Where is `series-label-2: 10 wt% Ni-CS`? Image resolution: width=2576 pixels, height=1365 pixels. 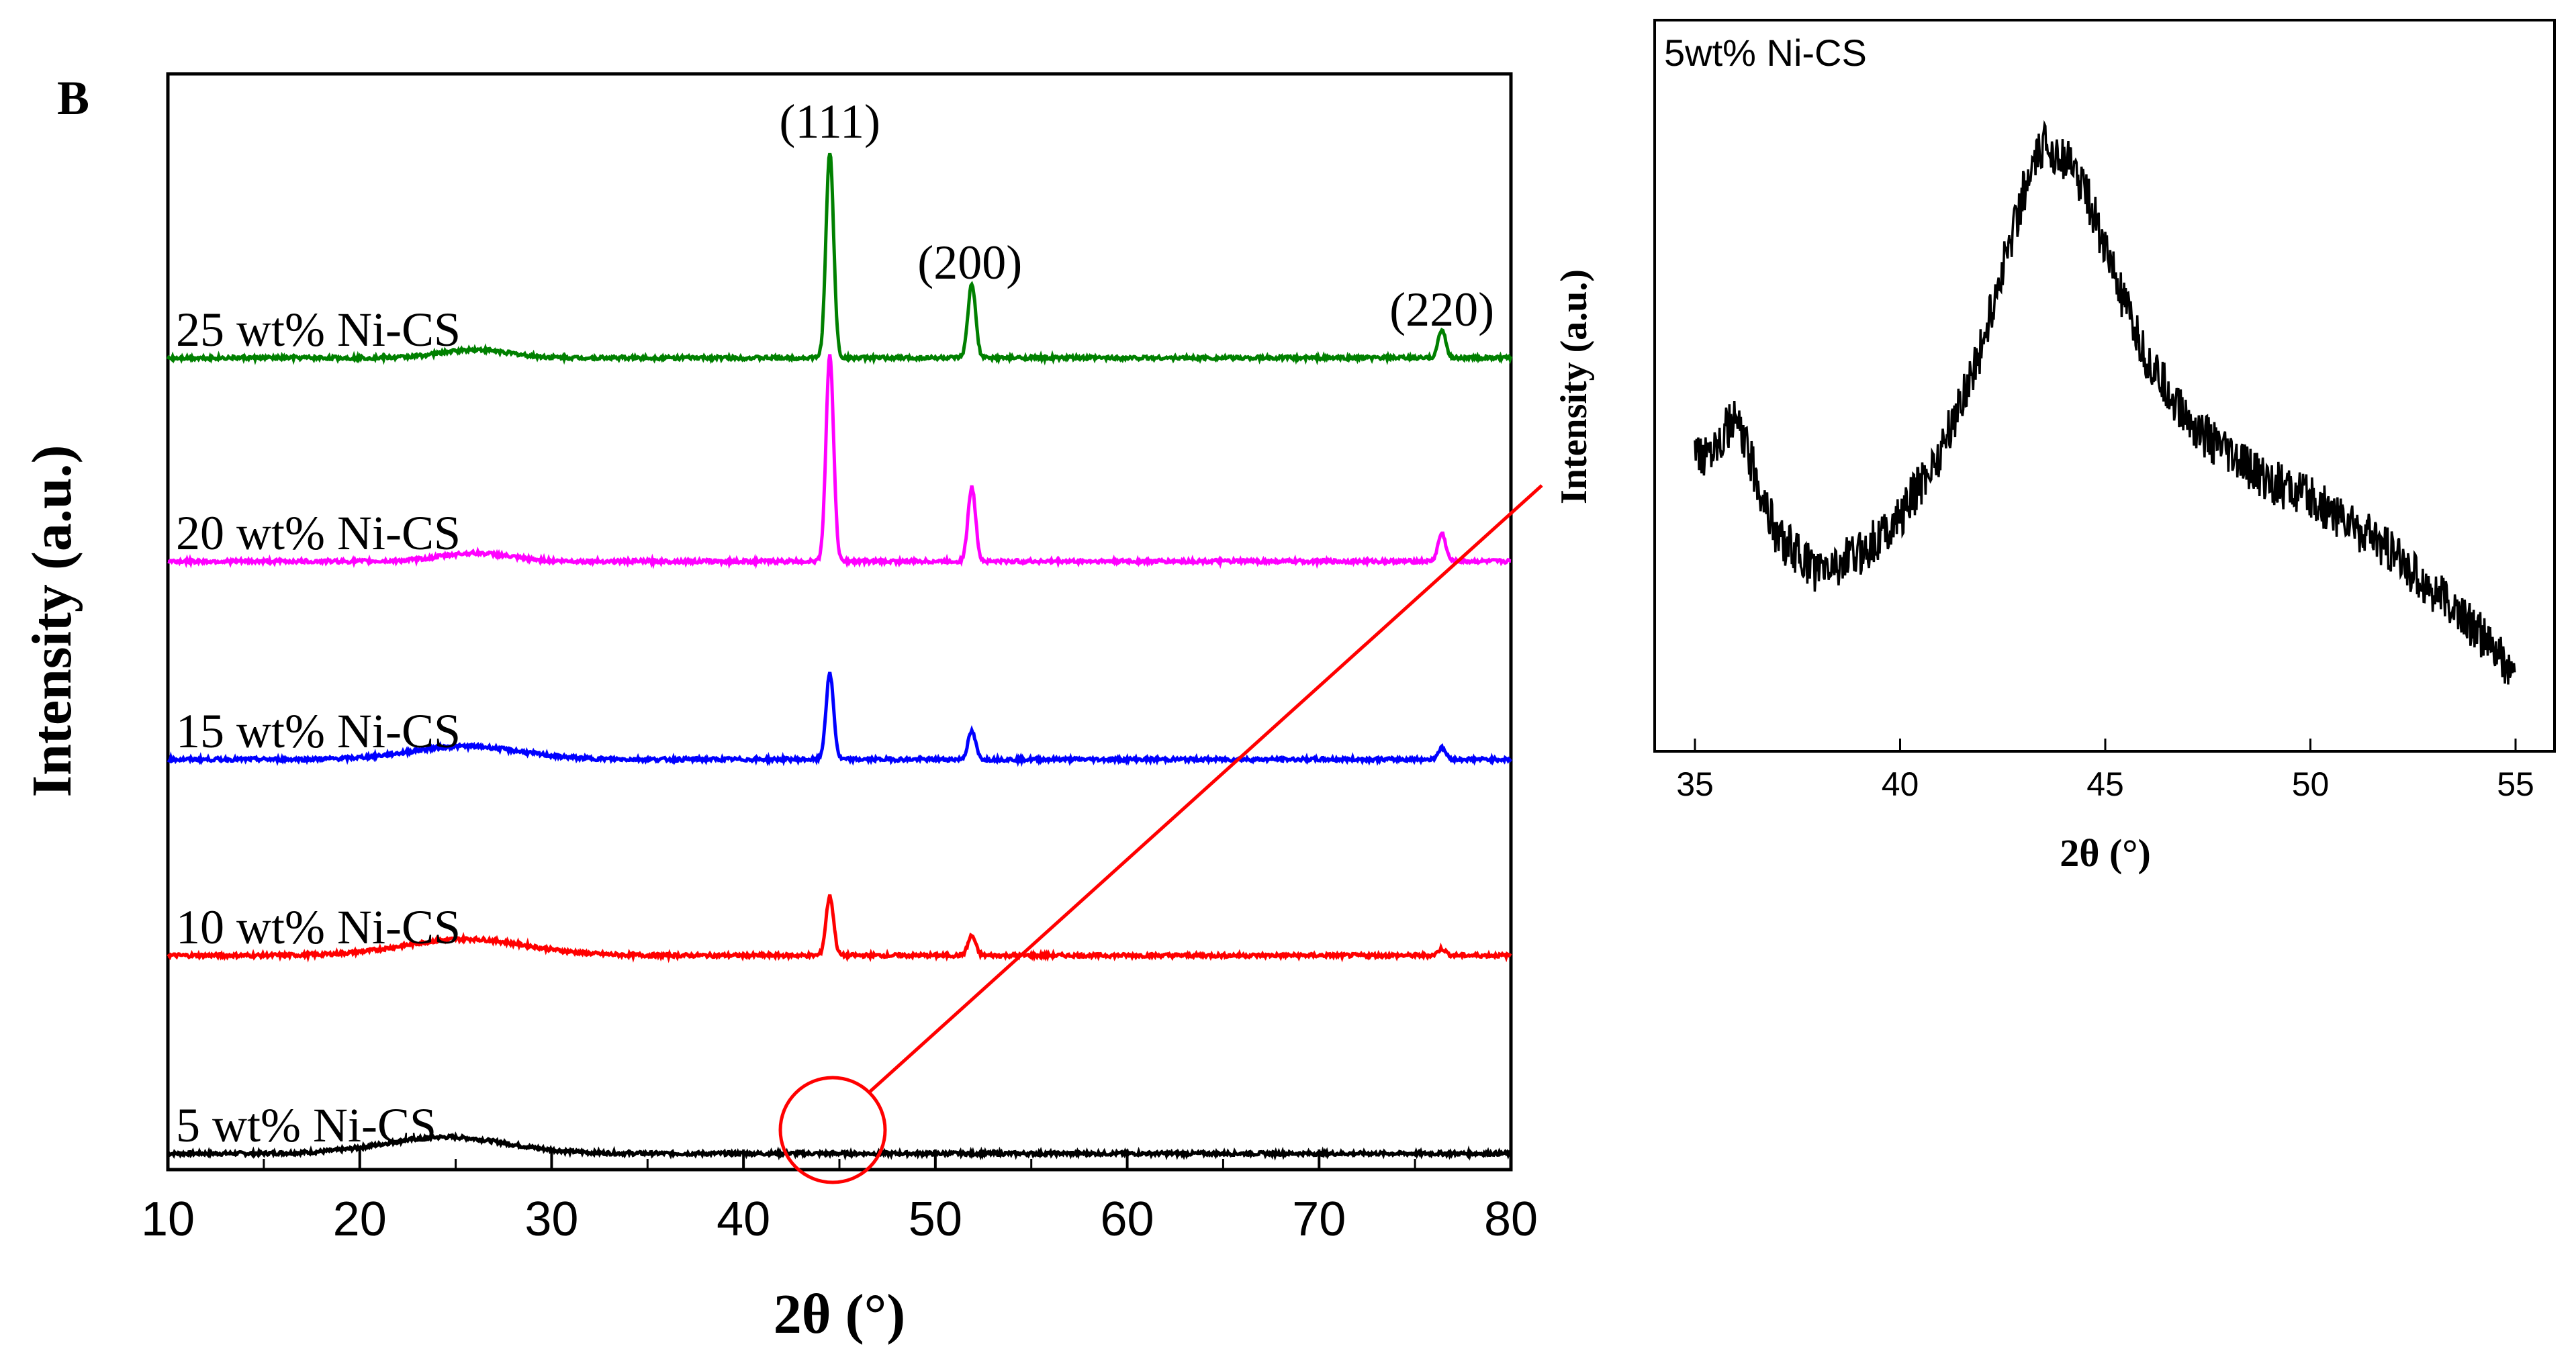 series-label-2: 10 wt% Ni-CS is located at coordinates (318, 927).